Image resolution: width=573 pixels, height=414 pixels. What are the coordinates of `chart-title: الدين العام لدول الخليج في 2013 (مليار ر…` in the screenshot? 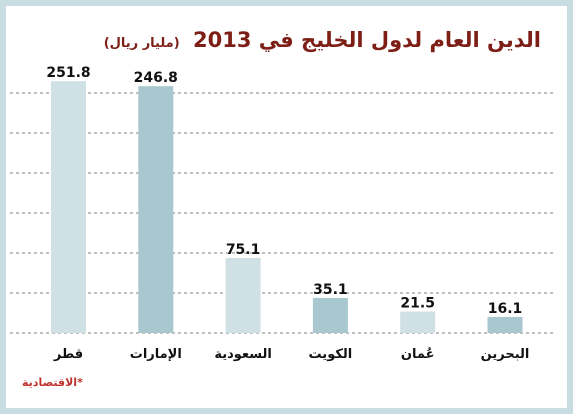 It's located at (322, 40).